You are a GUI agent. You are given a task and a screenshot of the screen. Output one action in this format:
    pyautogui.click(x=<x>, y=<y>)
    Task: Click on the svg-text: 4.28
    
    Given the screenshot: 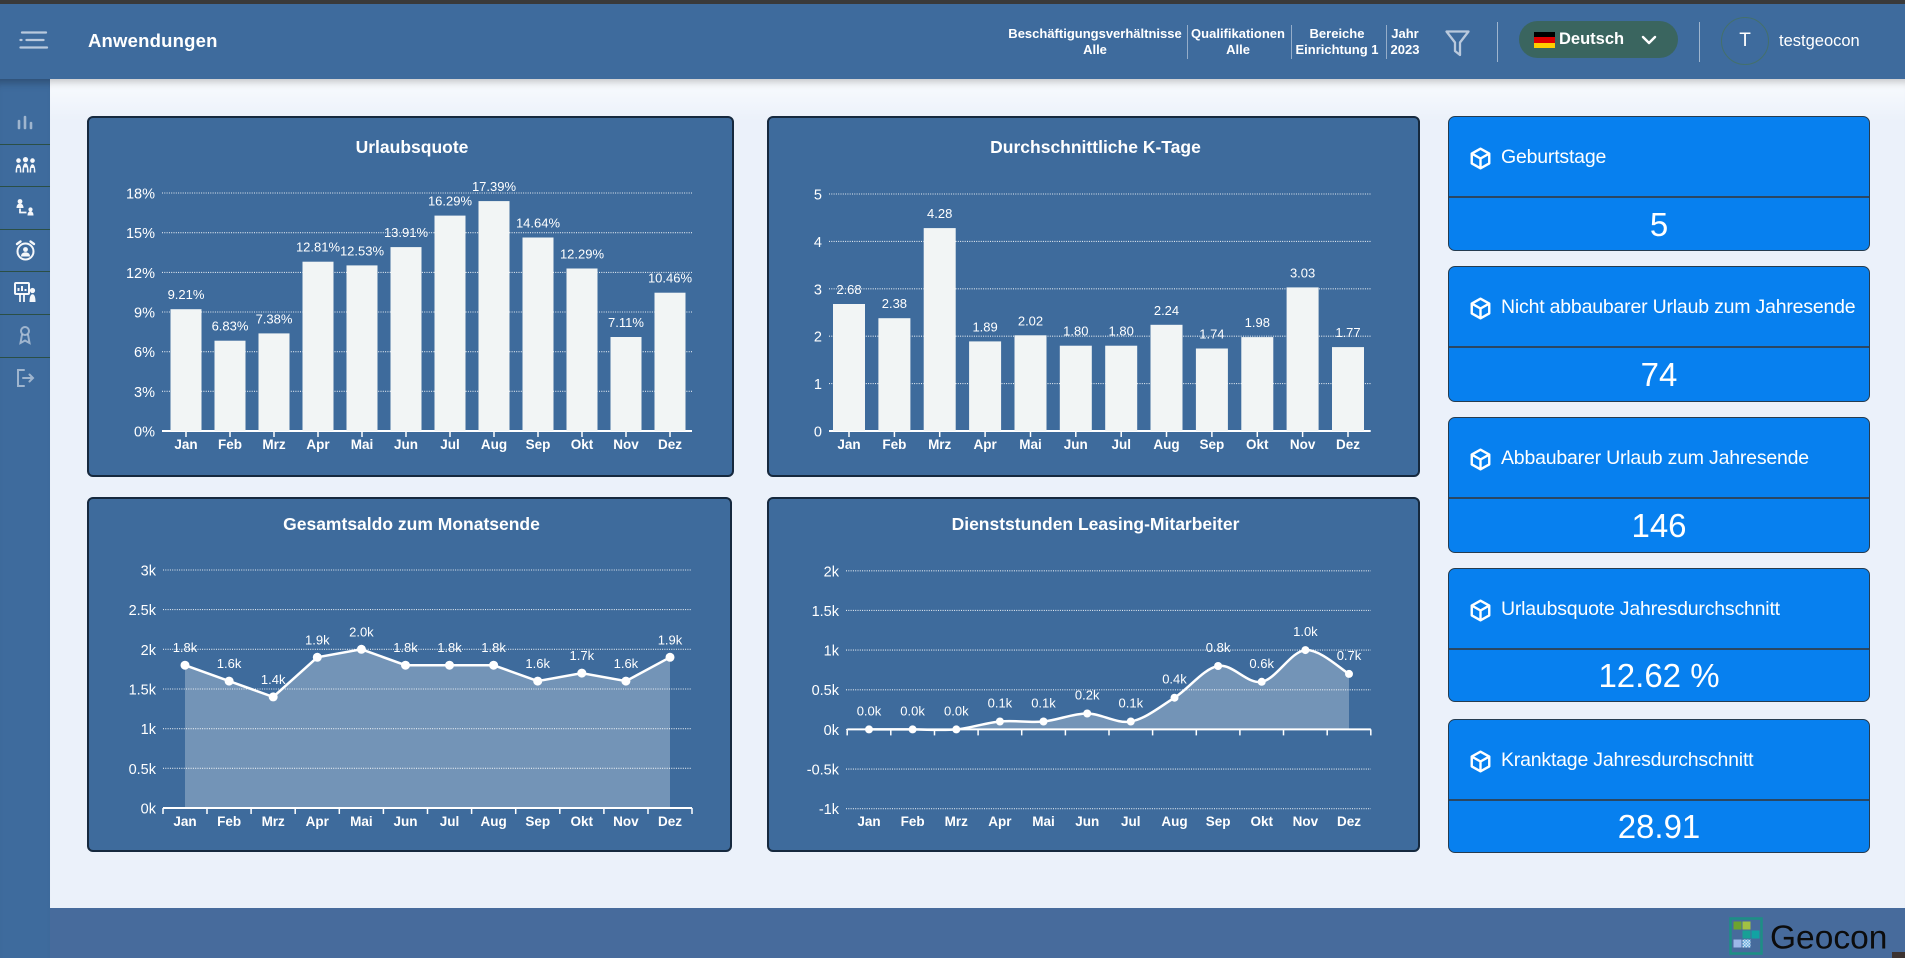 What is the action you would take?
    pyautogui.click(x=939, y=213)
    